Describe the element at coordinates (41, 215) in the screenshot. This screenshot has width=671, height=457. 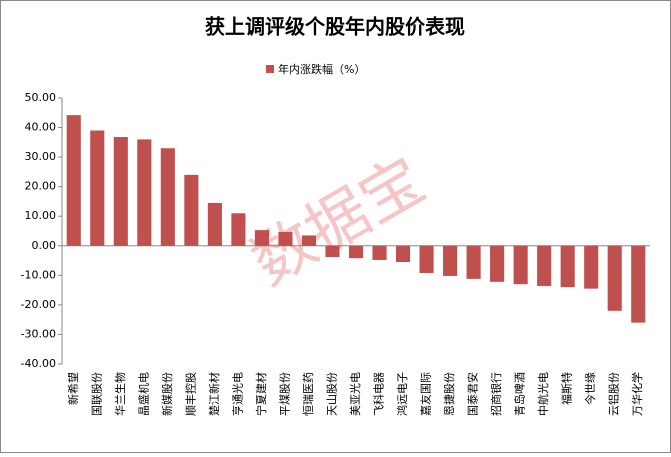
I see `y-tick-label: 10.00` at that location.